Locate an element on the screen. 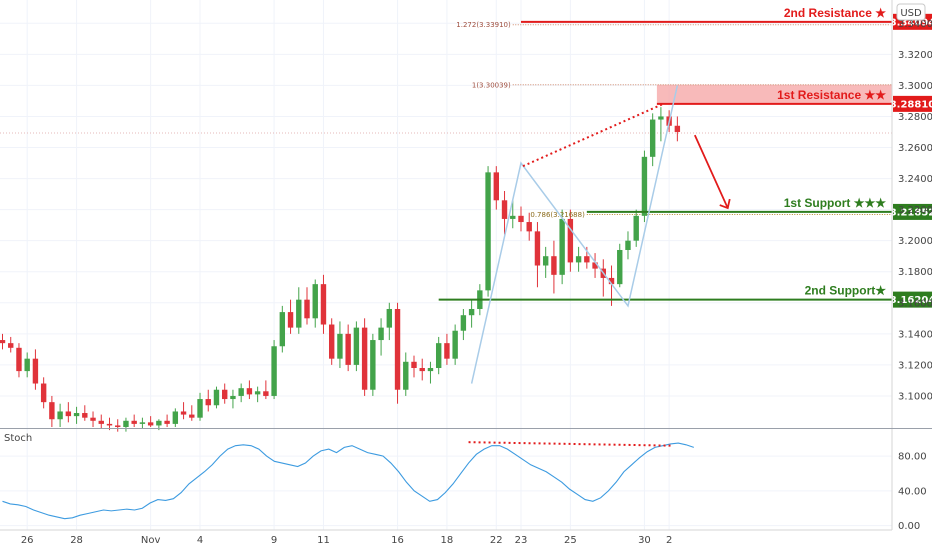 The height and width of the screenshot is (550, 932). stoch-label: Stoch is located at coordinates (18, 438).